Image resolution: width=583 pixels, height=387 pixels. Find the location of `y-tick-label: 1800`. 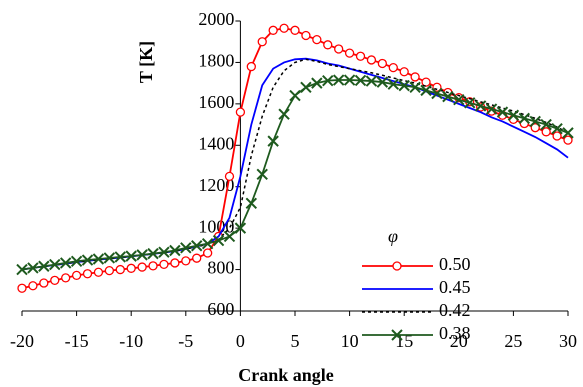

y-tick-label: 1800 is located at coordinates (216, 61).